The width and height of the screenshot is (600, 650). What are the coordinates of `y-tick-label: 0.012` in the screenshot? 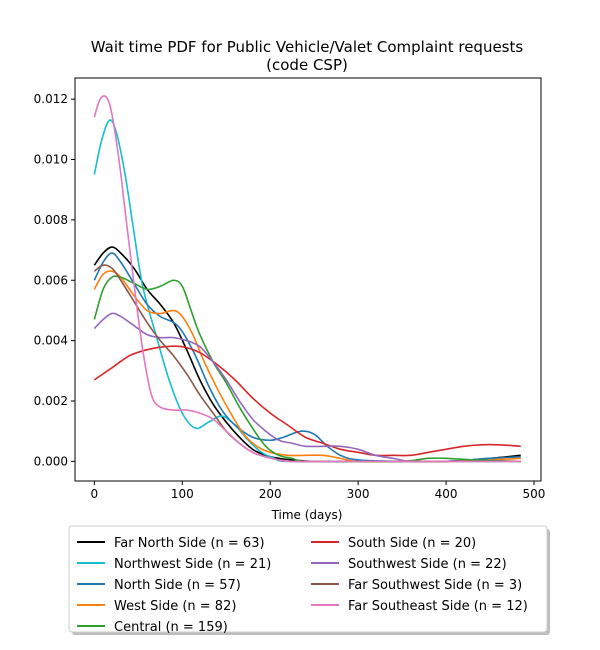 It's located at (51, 99).